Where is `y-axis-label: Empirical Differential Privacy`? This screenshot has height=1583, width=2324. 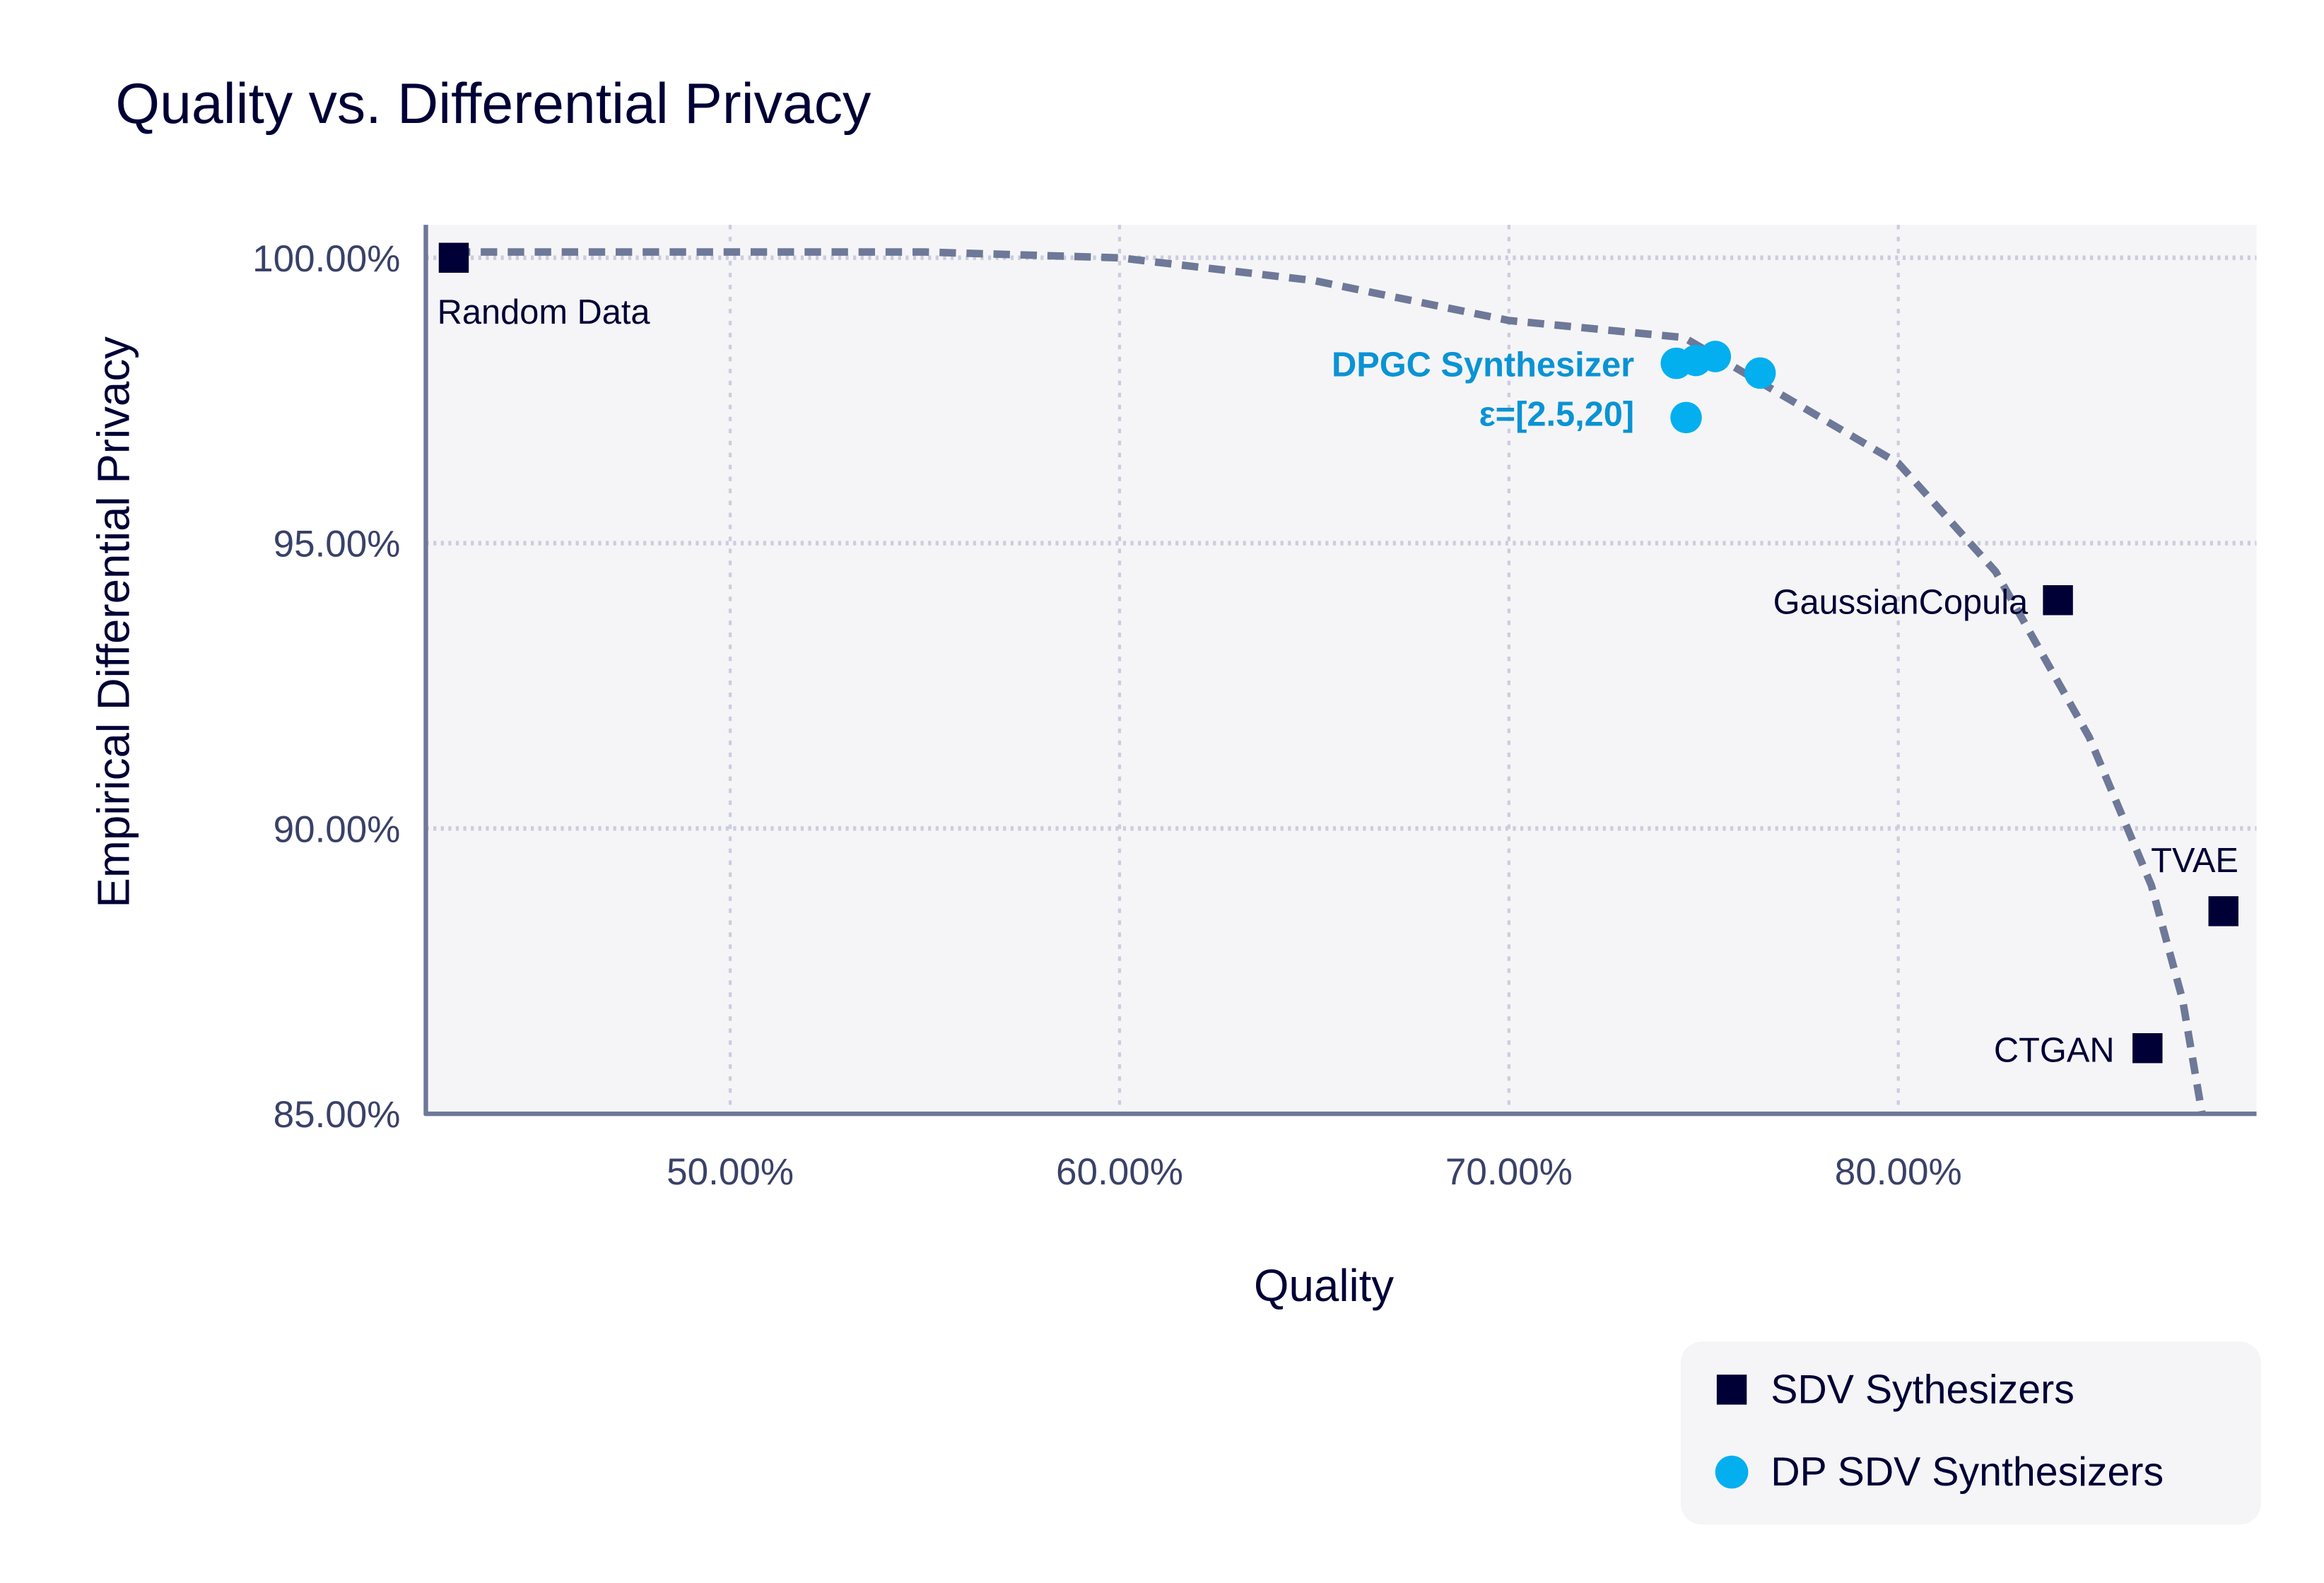
y-axis-label: Empirical Differential Privacy is located at coordinates (113, 622).